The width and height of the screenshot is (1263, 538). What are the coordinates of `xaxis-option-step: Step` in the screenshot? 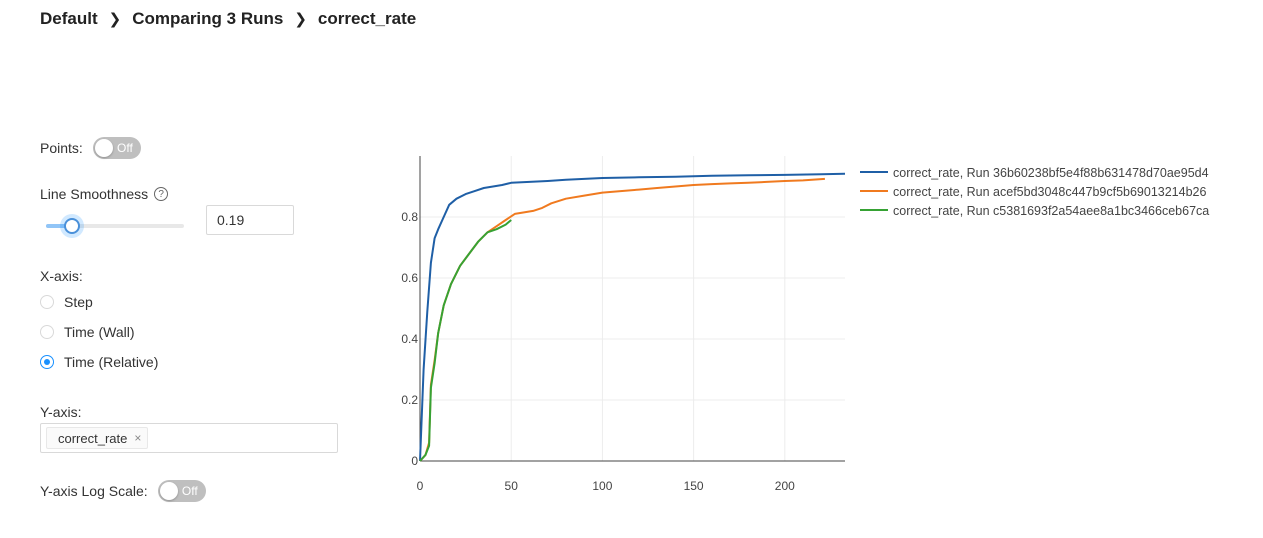 It's located at (66, 302).